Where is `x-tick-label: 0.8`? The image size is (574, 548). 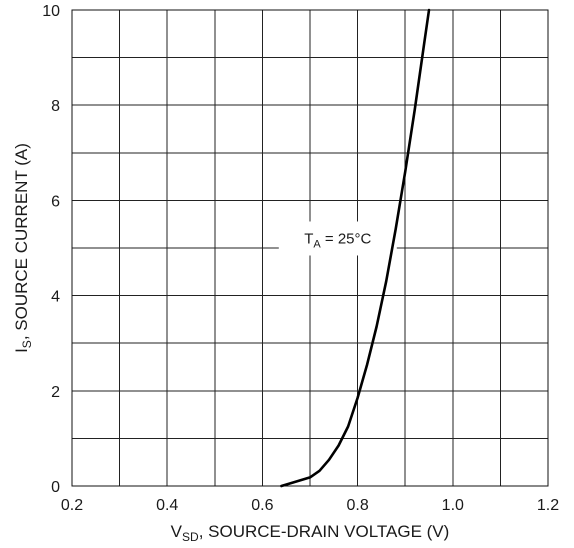 x-tick-label: 0.8 is located at coordinates (357, 505).